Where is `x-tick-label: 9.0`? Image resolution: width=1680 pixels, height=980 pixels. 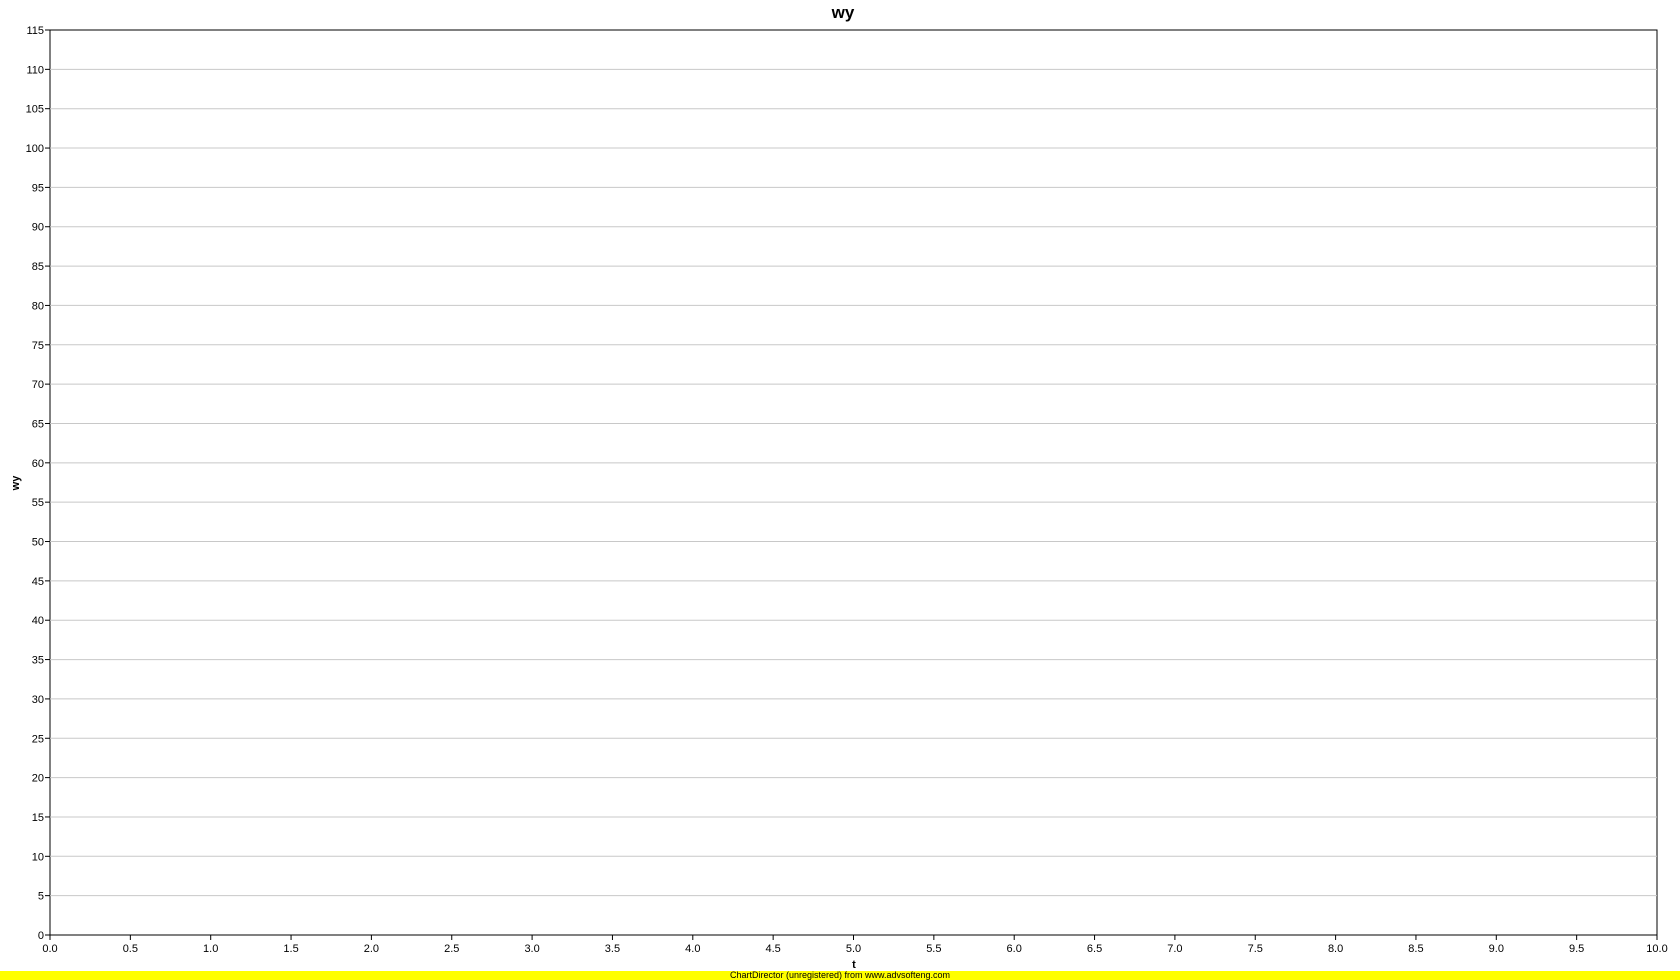 x-tick-label: 9.0 is located at coordinates (1496, 949).